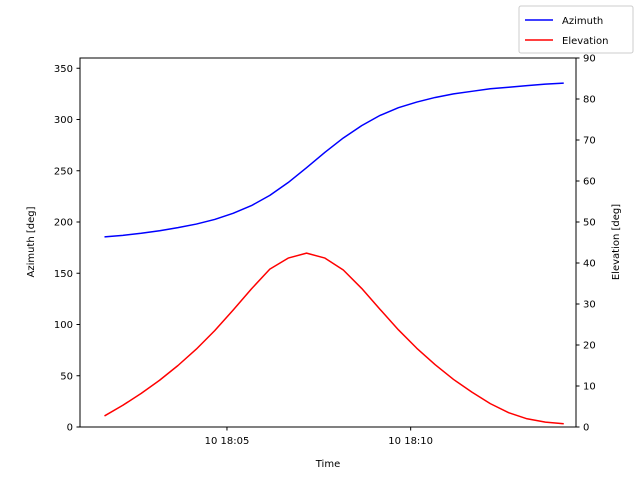 This screenshot has width=640, height=484. I want to click on y-right-tick-label: 10, so click(589, 387).